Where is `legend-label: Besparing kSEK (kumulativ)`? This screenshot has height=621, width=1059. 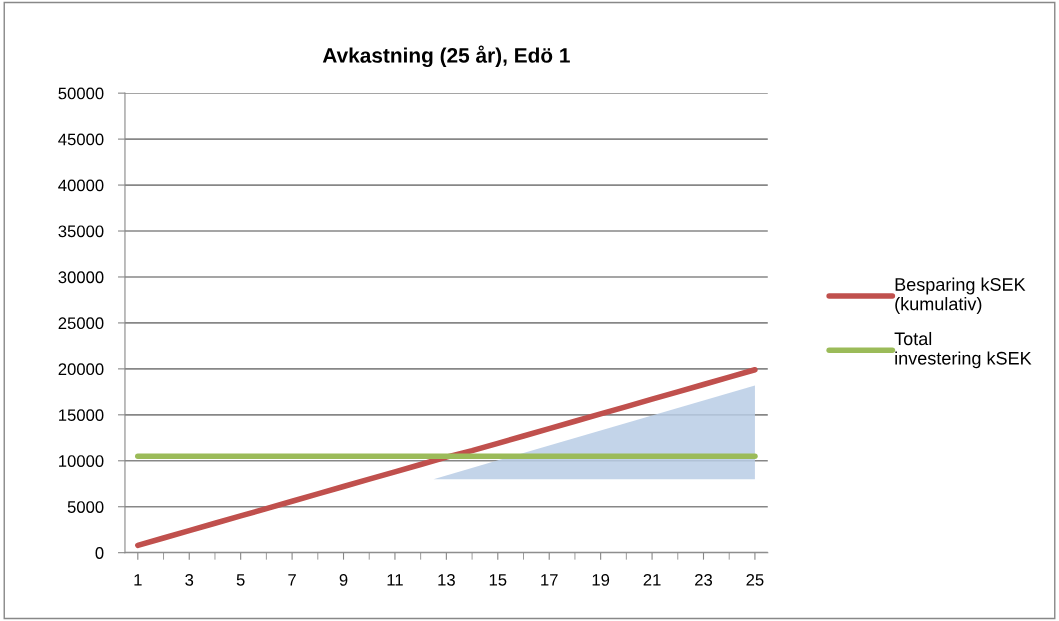
legend-label: Besparing kSEK (kumulativ) is located at coordinates (960, 295).